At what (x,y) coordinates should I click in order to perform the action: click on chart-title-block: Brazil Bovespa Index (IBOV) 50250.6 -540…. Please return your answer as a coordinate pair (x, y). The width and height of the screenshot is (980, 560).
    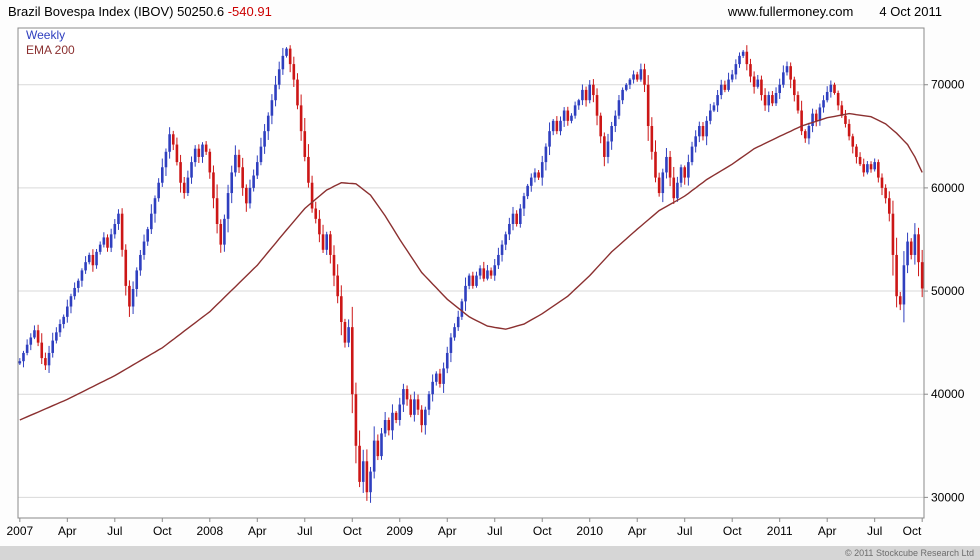
    Looking at the image, I should click on (136, 11).